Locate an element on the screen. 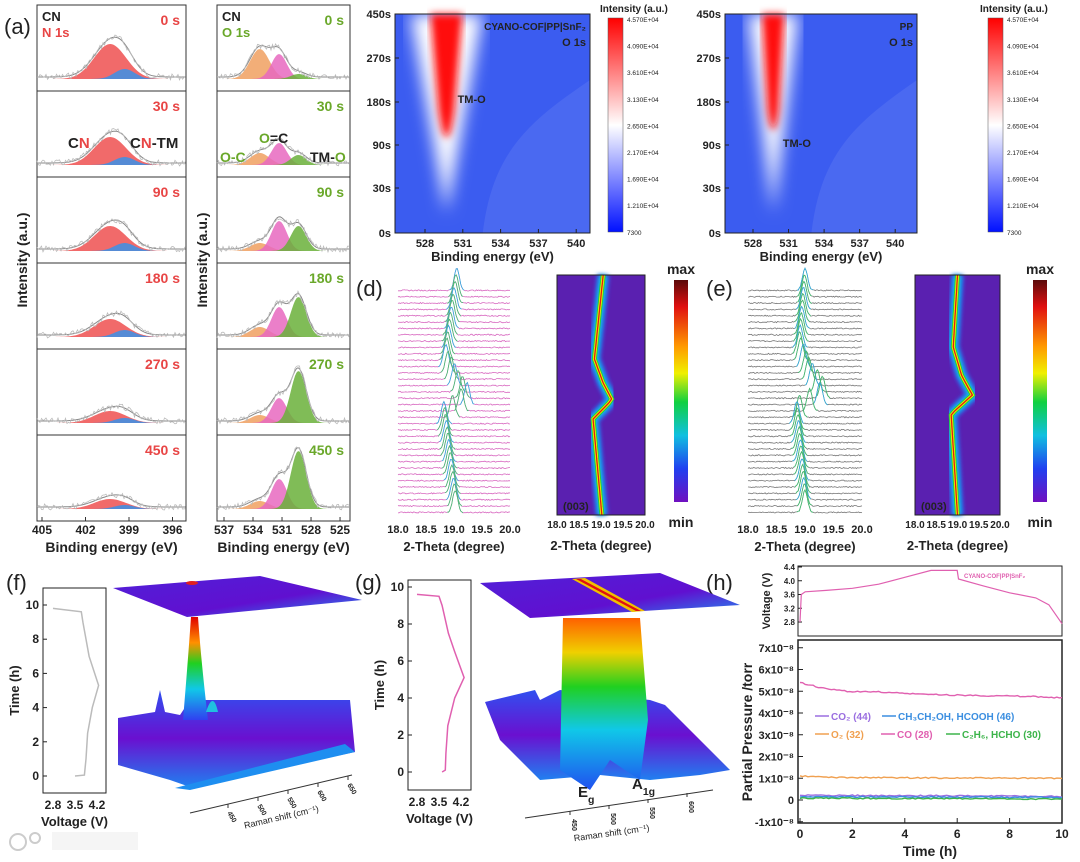 This screenshot has height=862, width=1080. y-tick-label: 6 is located at coordinates (35, 673).